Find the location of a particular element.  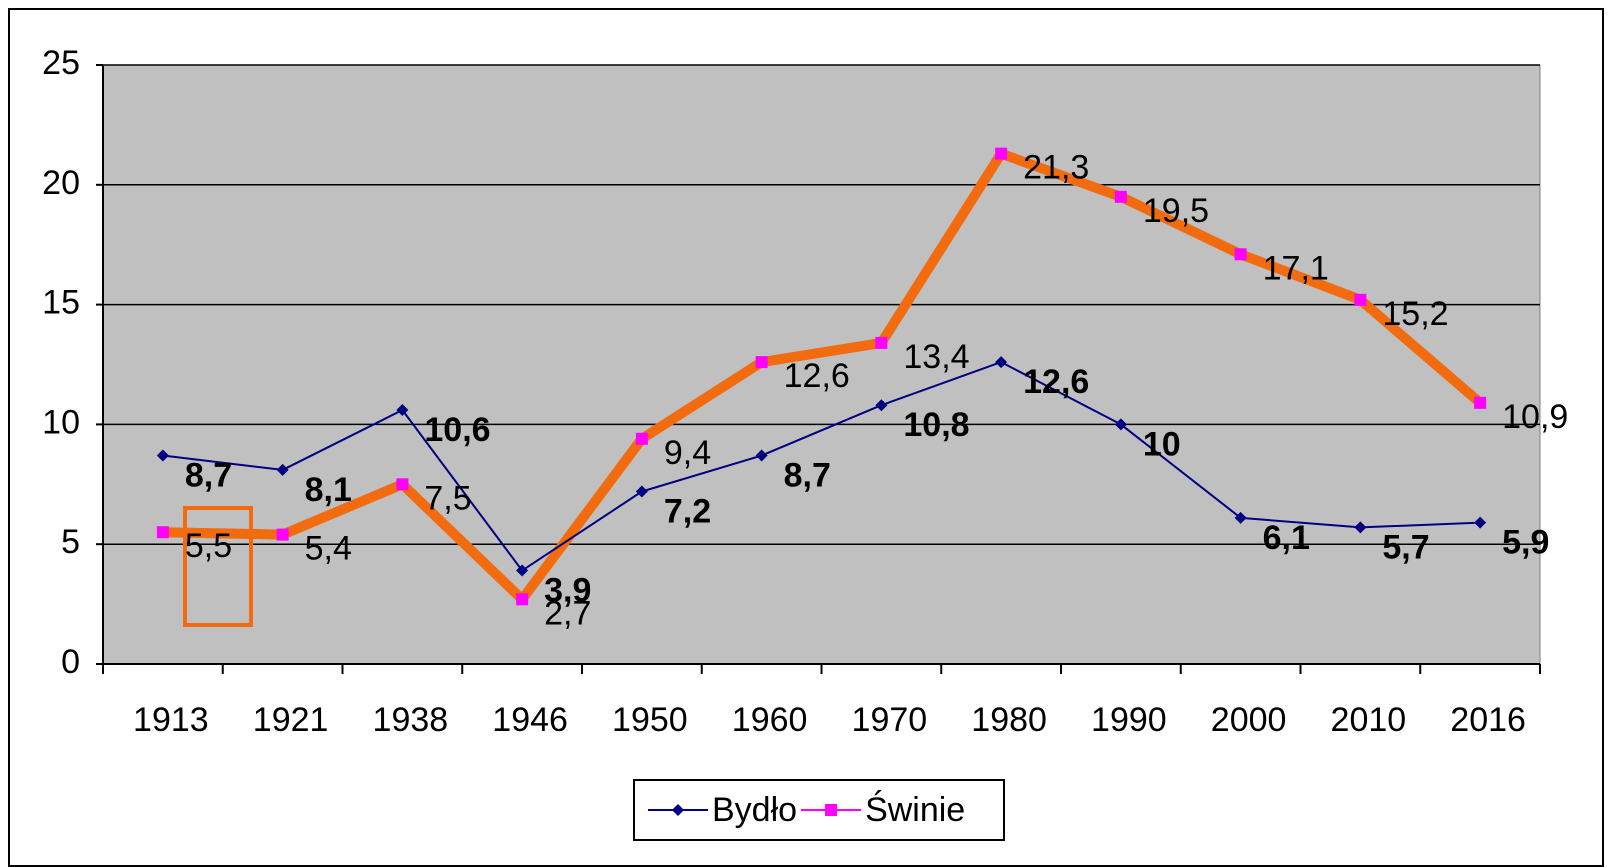

value-label: 5,4 is located at coordinates (328, 549).